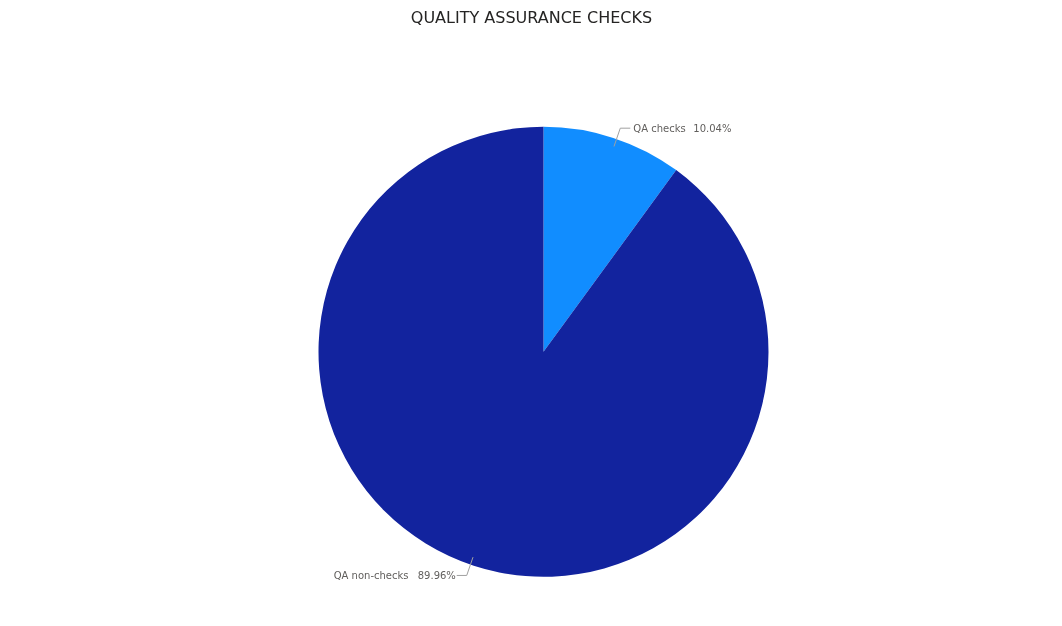 This screenshot has height=626, width=1062. What do you see at coordinates (531, 17) in the screenshot?
I see `chart-title: QUALITY ASSURANCE CHECKS` at bounding box center [531, 17].